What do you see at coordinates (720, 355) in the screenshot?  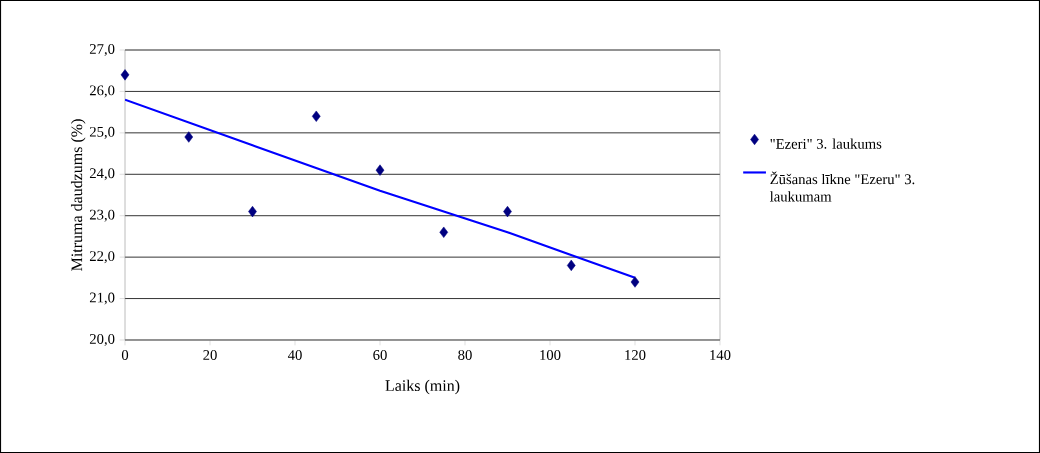 I see `x-tick-label: 140` at bounding box center [720, 355].